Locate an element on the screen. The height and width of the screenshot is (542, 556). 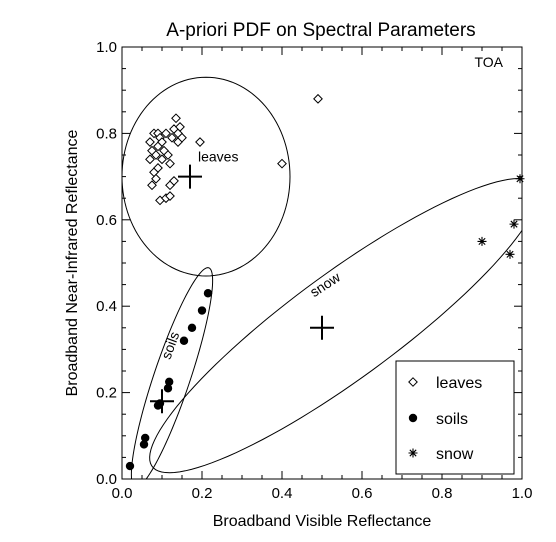
annotations-layer: leaves soils snow is located at coordinates (251, 254).